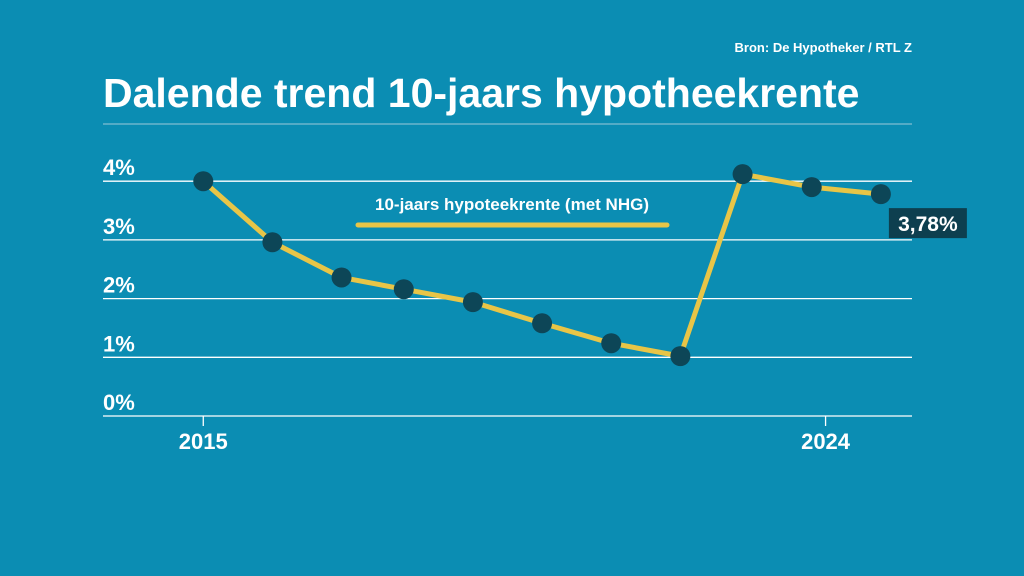 The width and height of the screenshot is (1024, 576). Describe the element at coordinates (119, 343) in the screenshot. I see `y-tick-label: 1%` at that location.